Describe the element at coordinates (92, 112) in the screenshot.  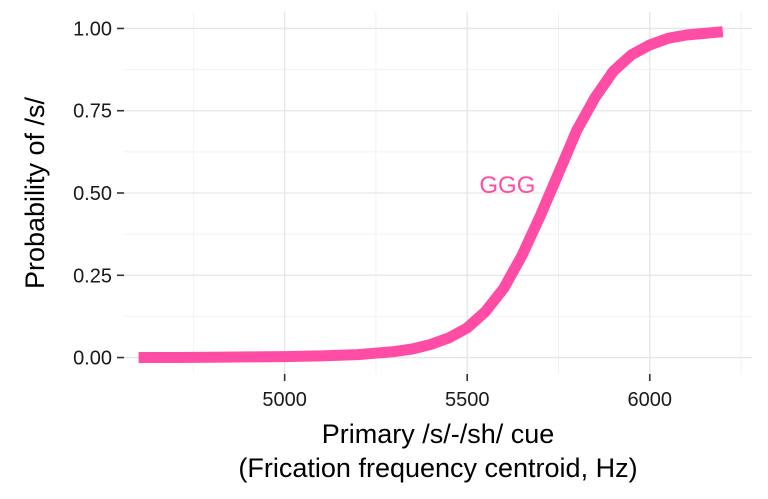
I see `y-tick-label: 0.75` at that location.